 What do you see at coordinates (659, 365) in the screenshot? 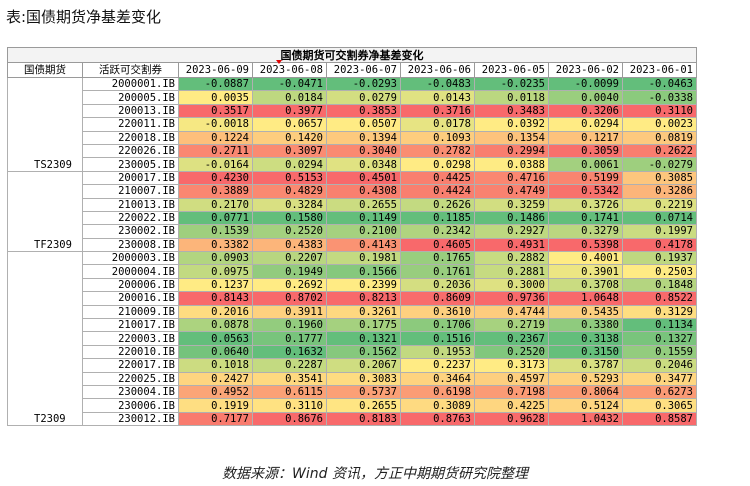
I see `net-basis-cell: 0.2046` at bounding box center [659, 365].